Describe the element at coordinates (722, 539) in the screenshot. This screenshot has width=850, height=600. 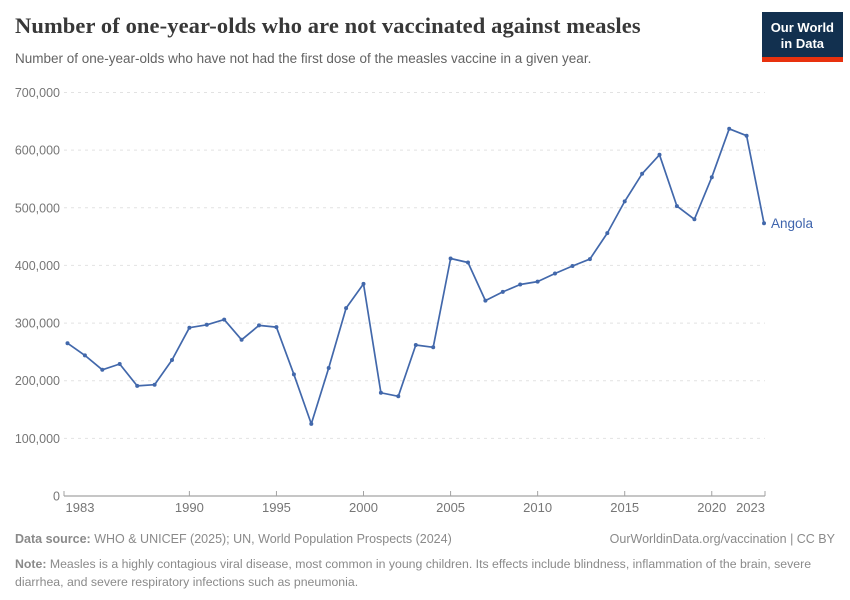
I see `credit-link: OurWorldinData.org/vaccination | CC BY` at that location.